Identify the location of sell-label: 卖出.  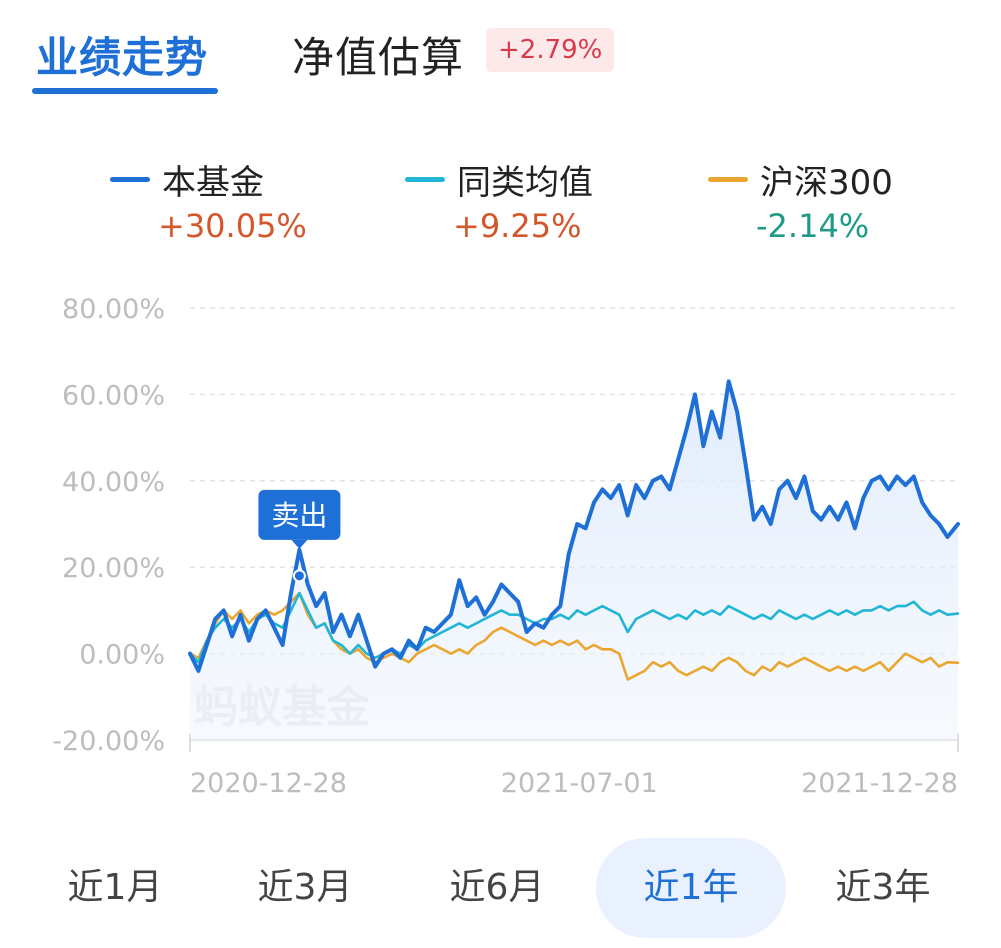
(299, 515).